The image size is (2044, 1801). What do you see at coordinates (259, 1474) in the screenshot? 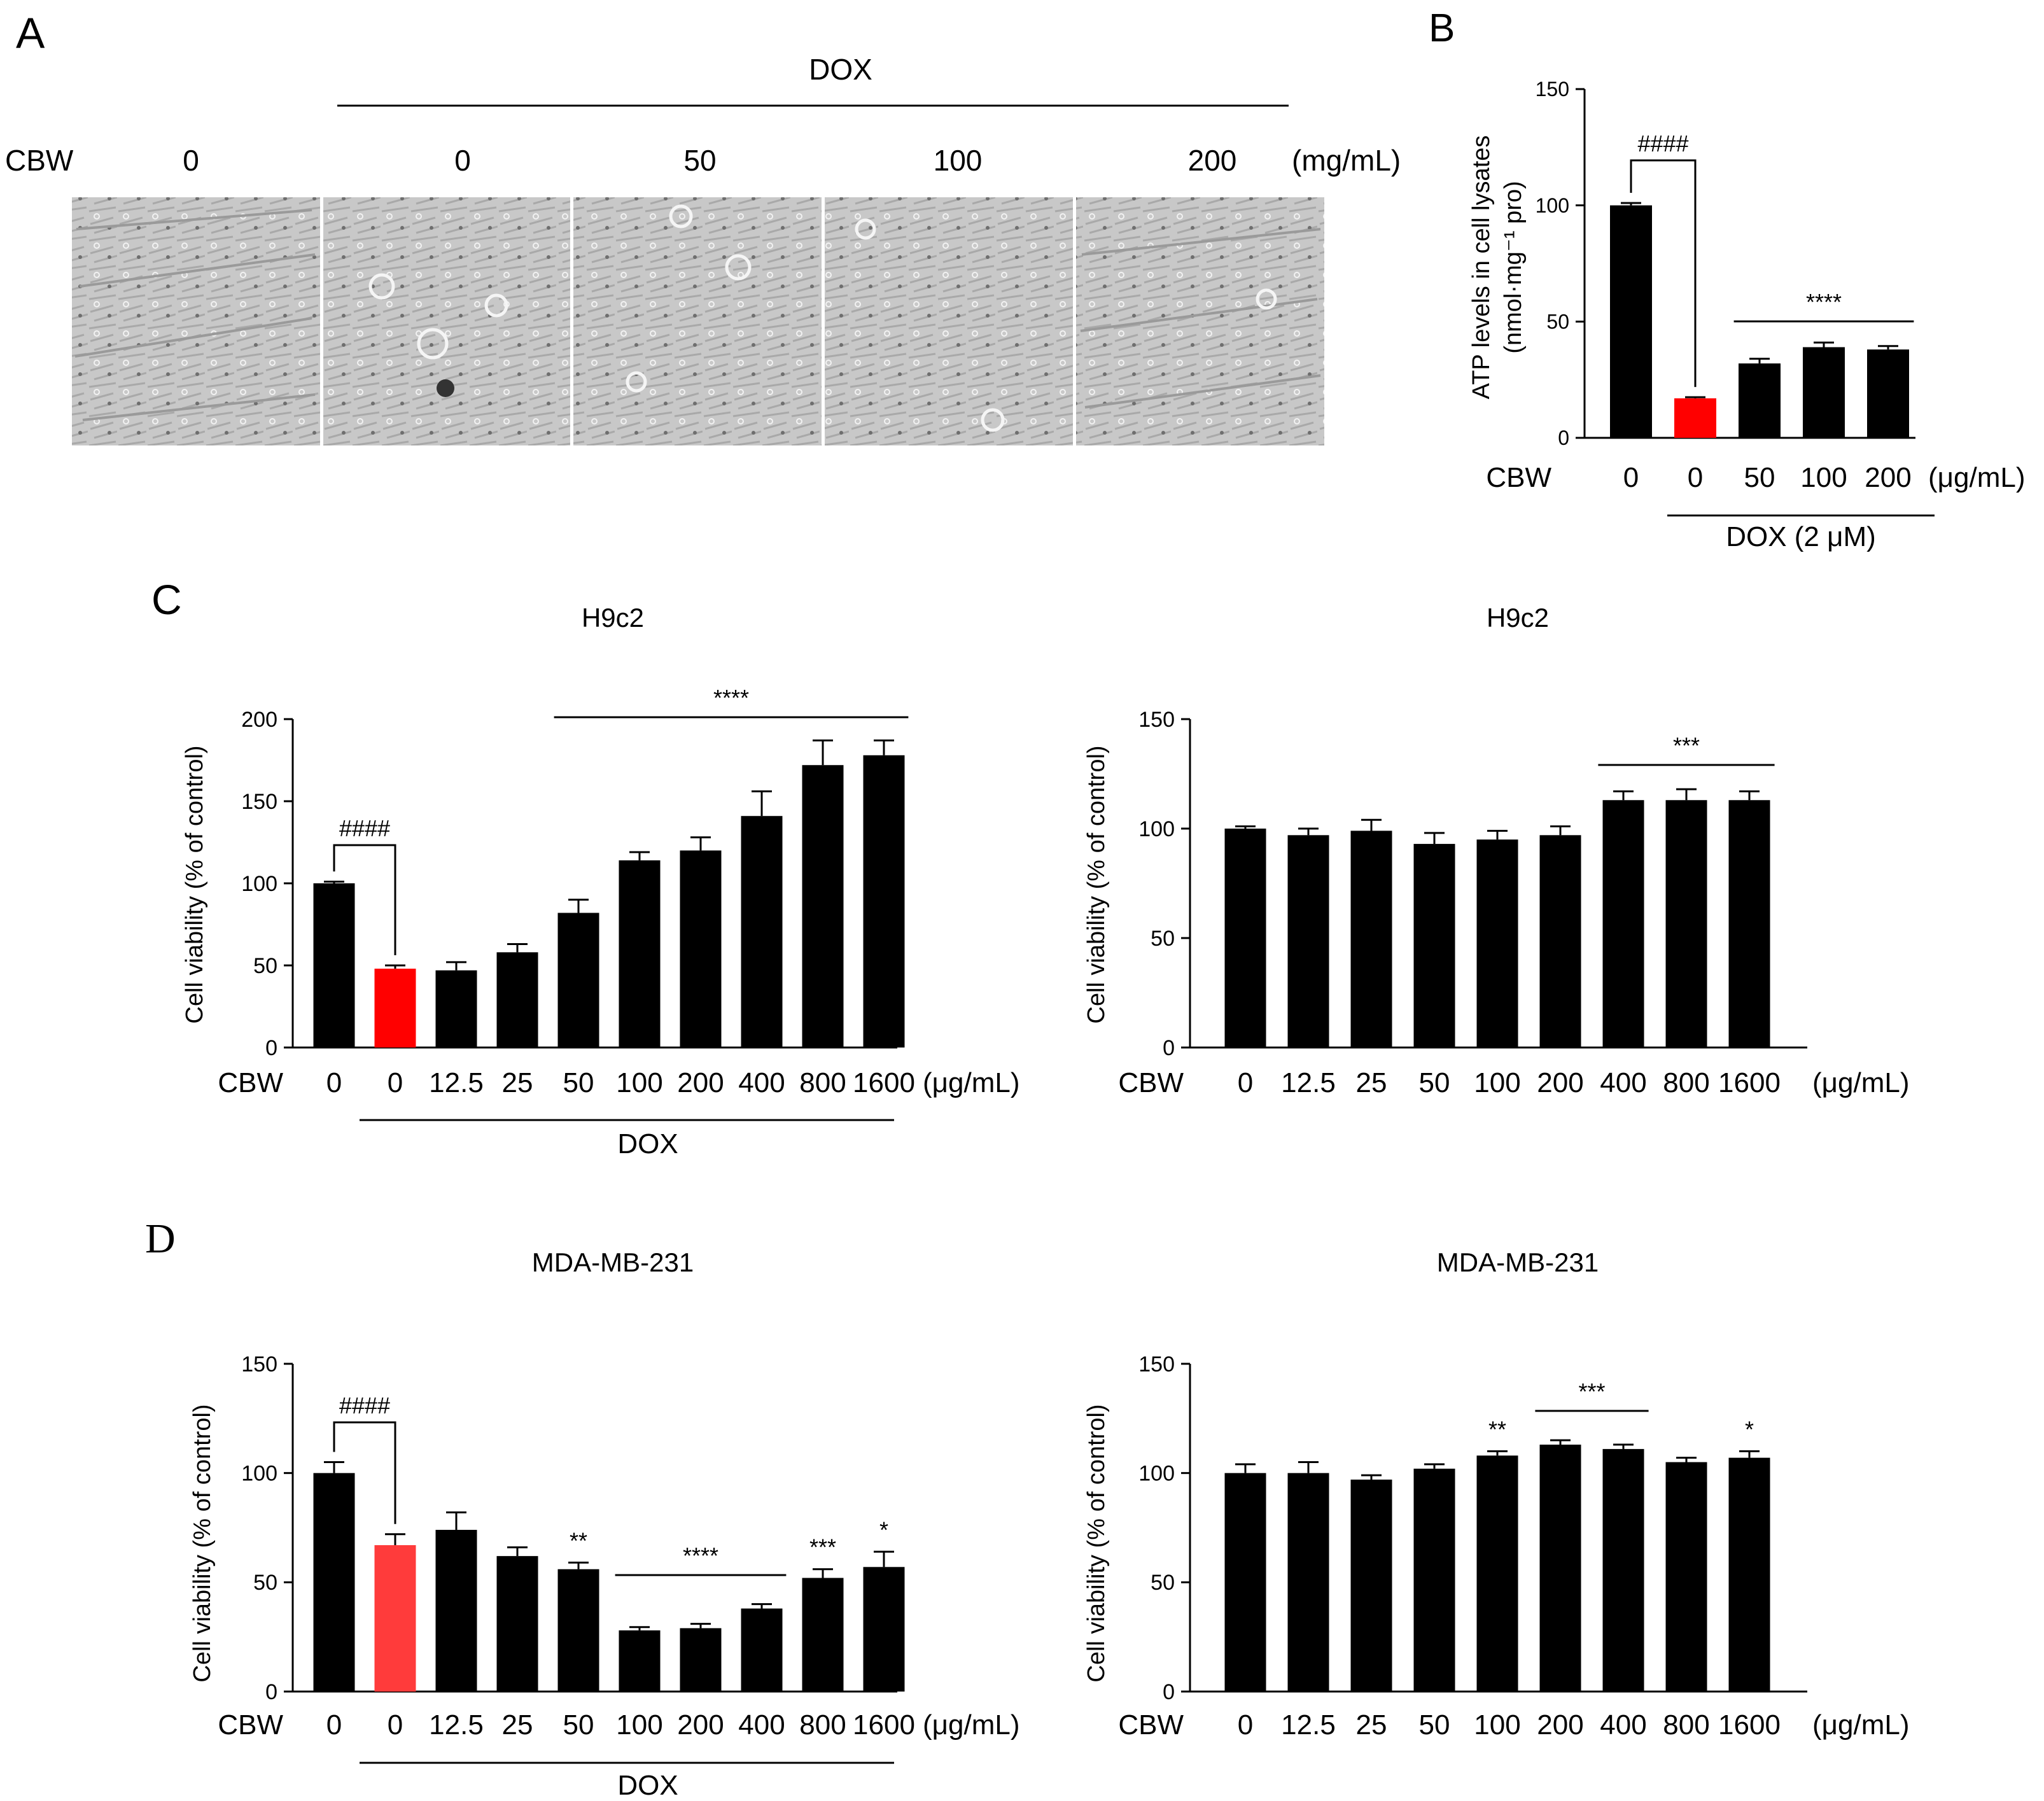
I see `chart-d1-y-tick-label: 100` at bounding box center [259, 1474].